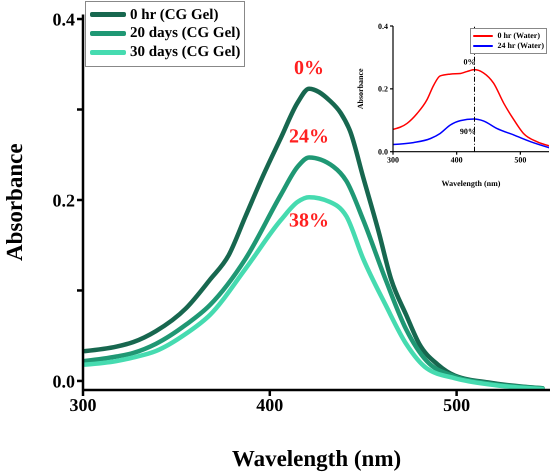 This screenshot has height=474, width=556. I want to click on legend-label: 24 hr (Water), so click(520, 46).